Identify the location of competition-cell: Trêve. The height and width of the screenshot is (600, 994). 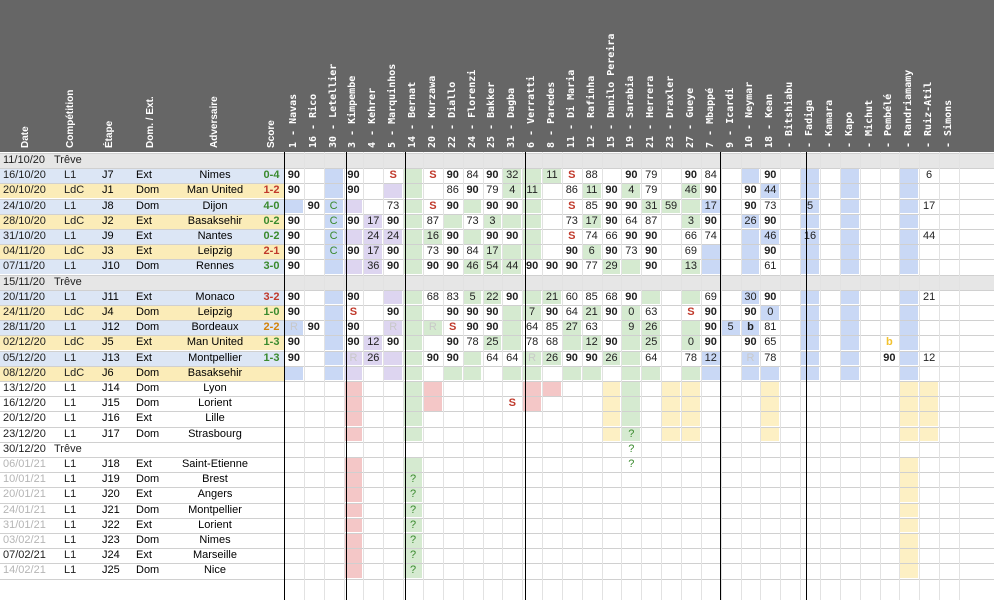
(68, 160).